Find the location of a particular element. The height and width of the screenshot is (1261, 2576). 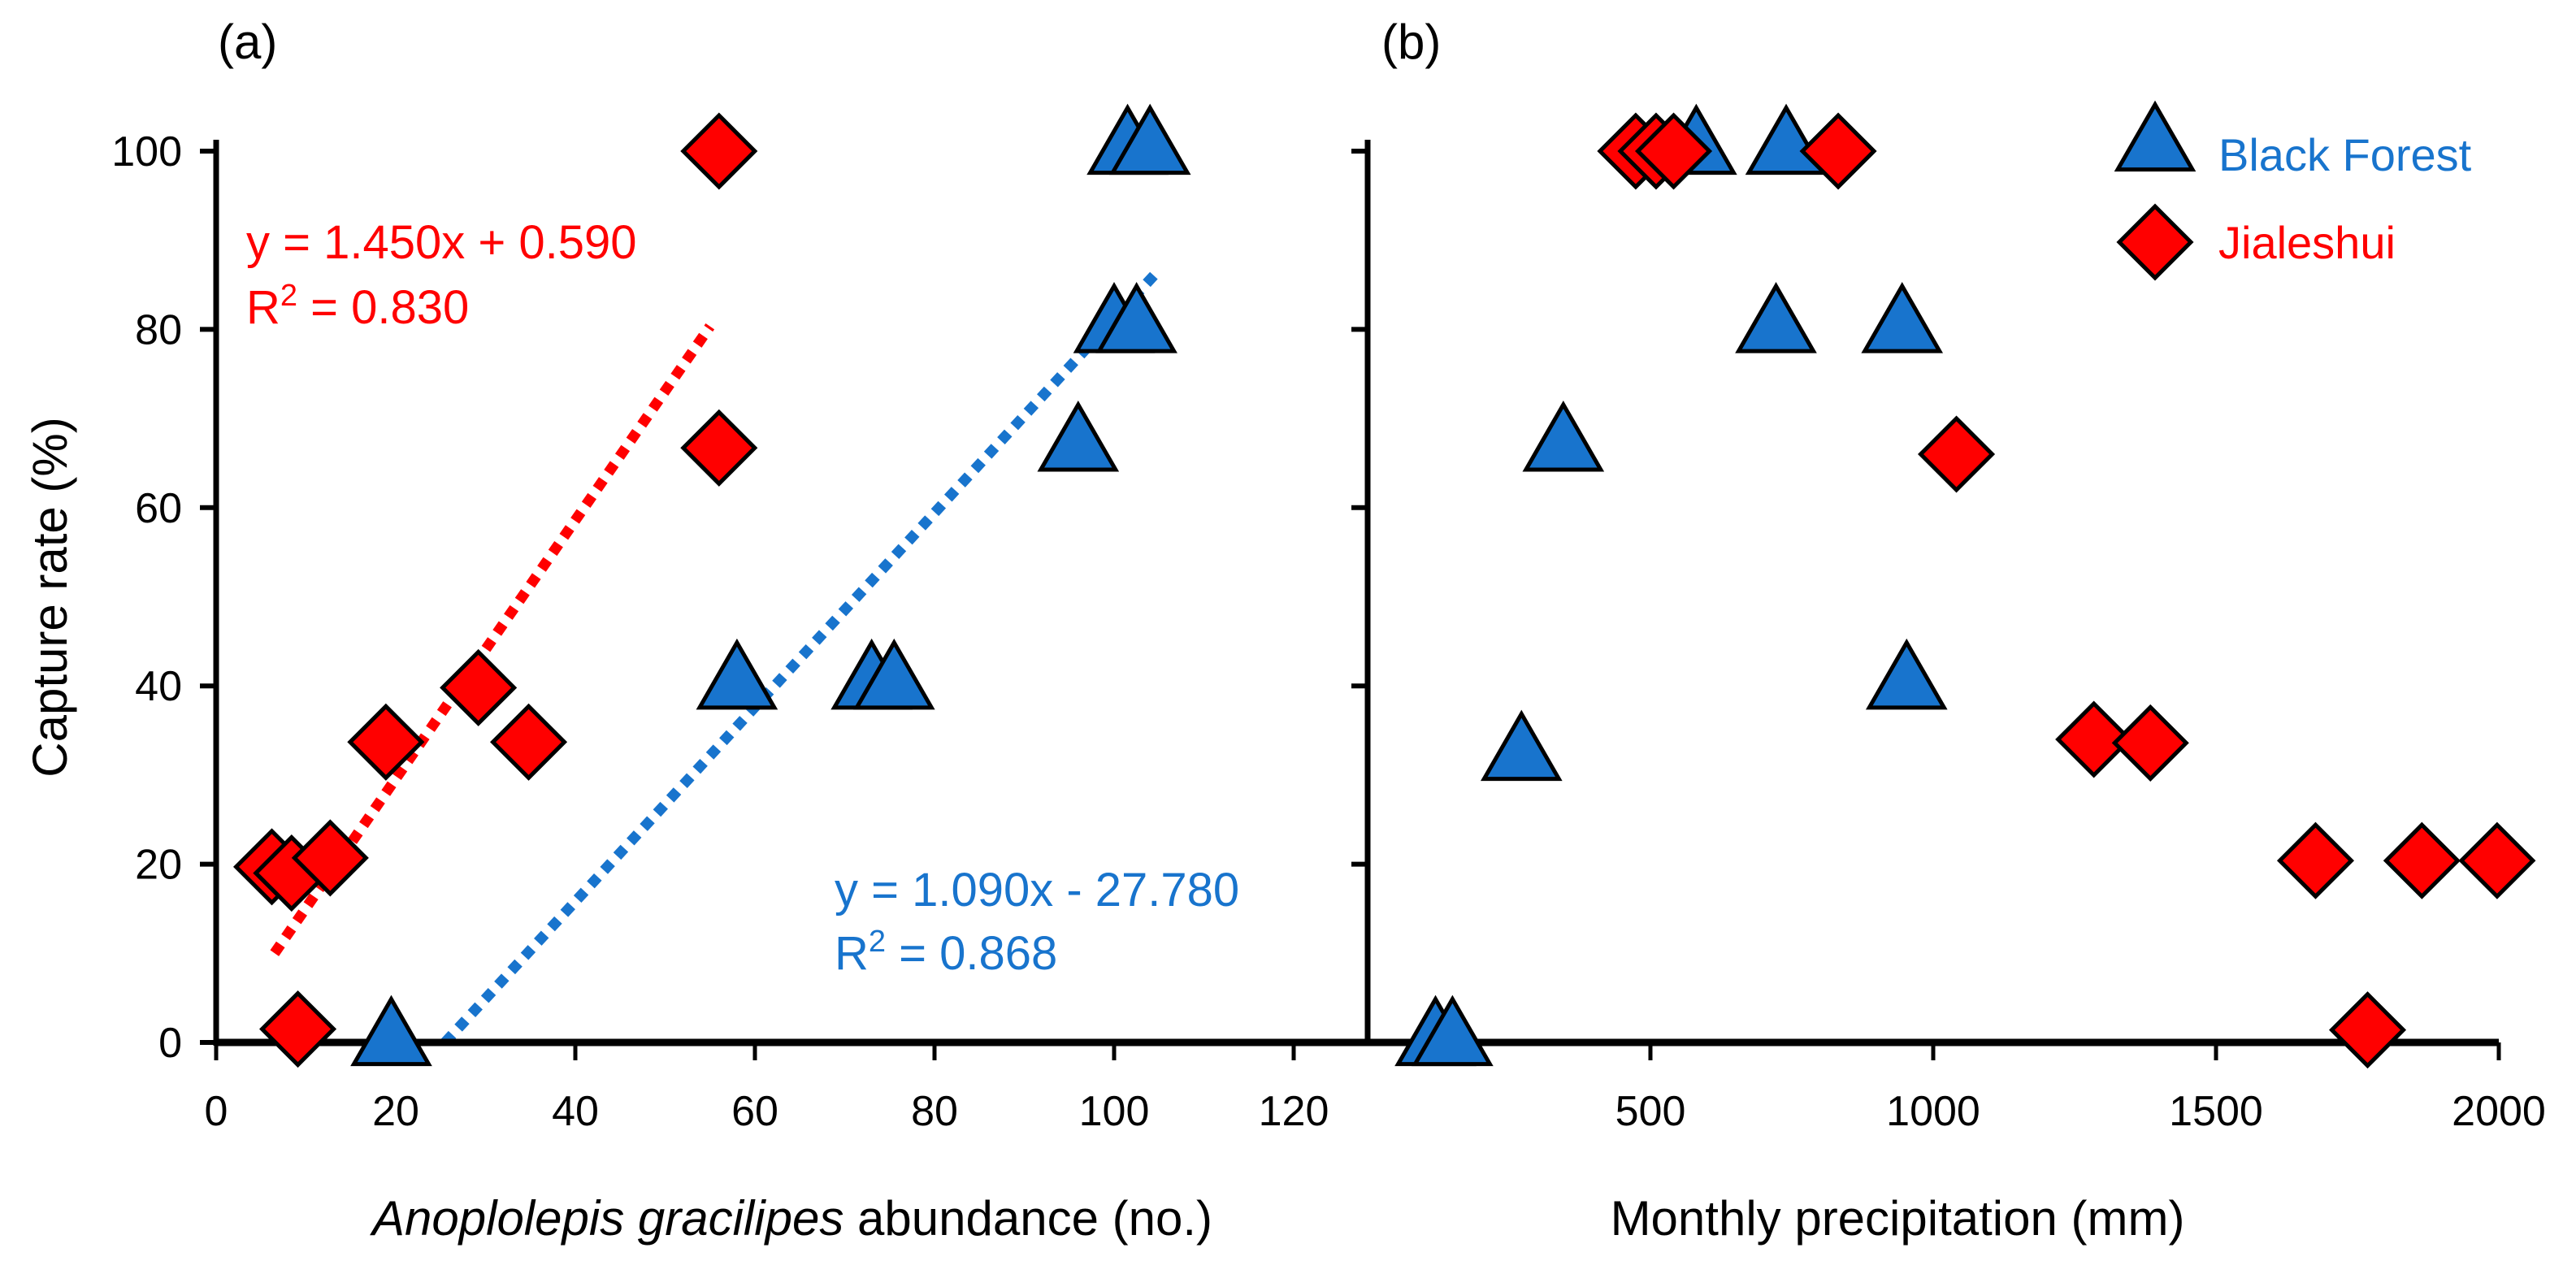

blue-trend-r2: R2 = 0.868 is located at coordinates (946, 952).